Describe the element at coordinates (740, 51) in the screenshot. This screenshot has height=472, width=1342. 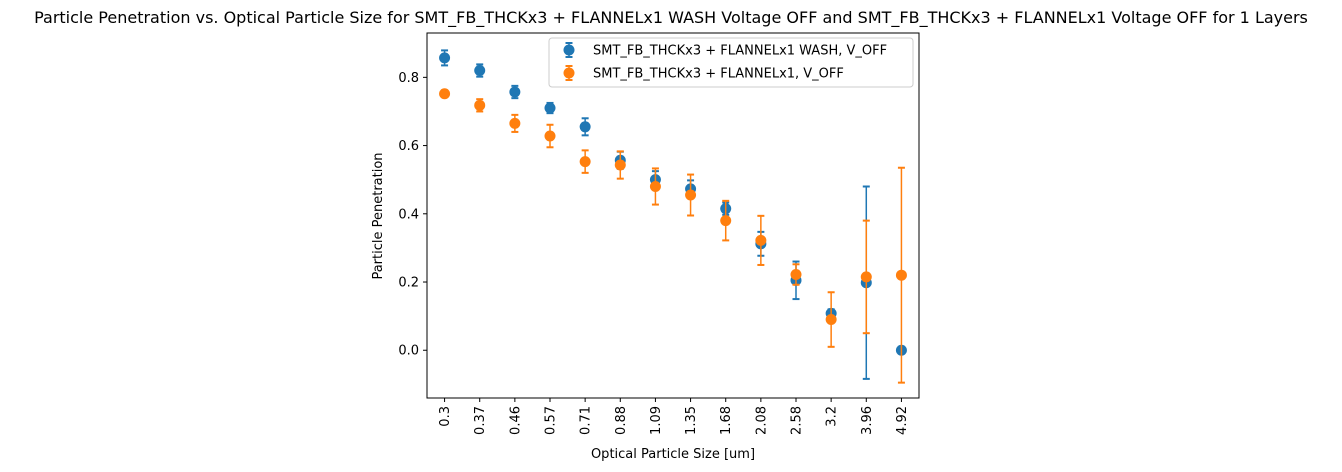
I see `legend-label: SMT_FB_THCKx3 + FLANNELx1 WASH, V_OFF` at that location.